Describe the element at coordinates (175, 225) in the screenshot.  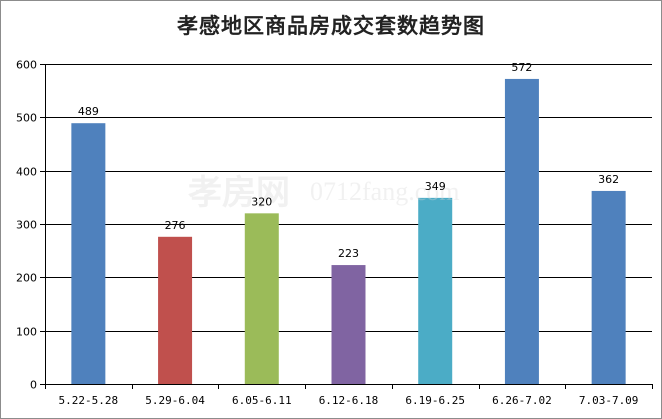
I see `data-label: 276` at that location.